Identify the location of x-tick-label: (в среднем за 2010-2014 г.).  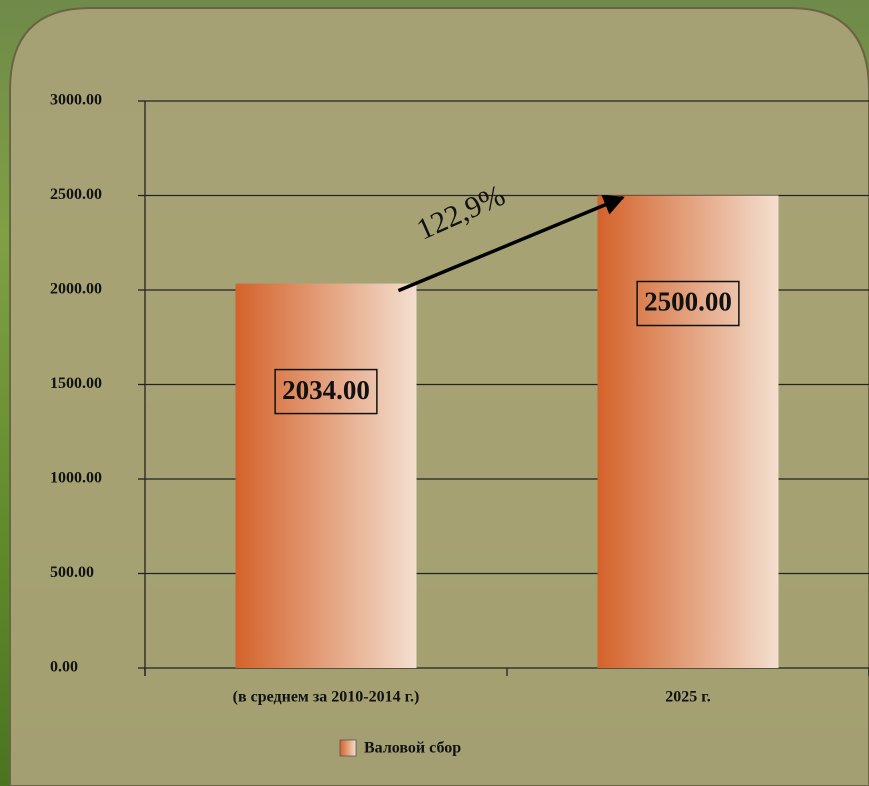
(326, 697).